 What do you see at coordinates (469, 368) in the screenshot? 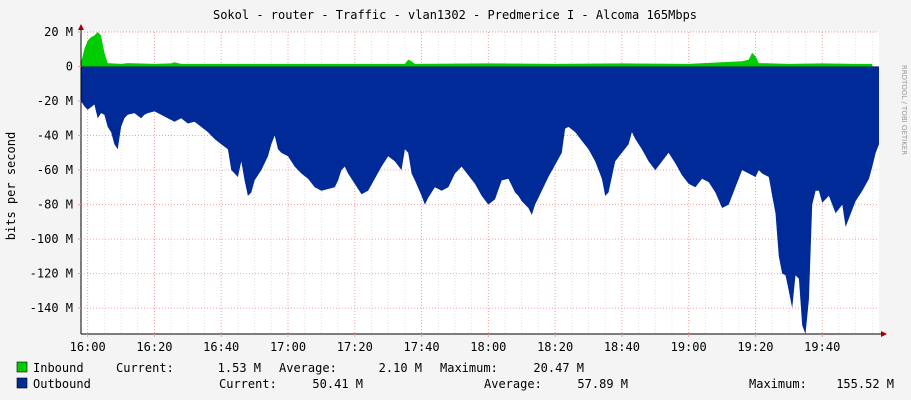
I see `inbound-maximum-label: Maximum:` at bounding box center [469, 368].